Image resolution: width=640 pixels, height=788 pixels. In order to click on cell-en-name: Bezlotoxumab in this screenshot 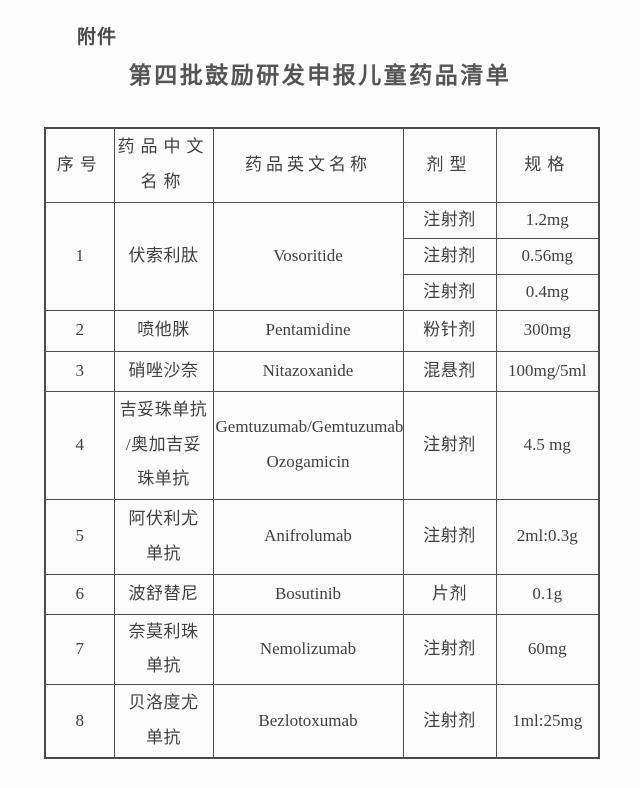, I will do `click(308, 721)`.